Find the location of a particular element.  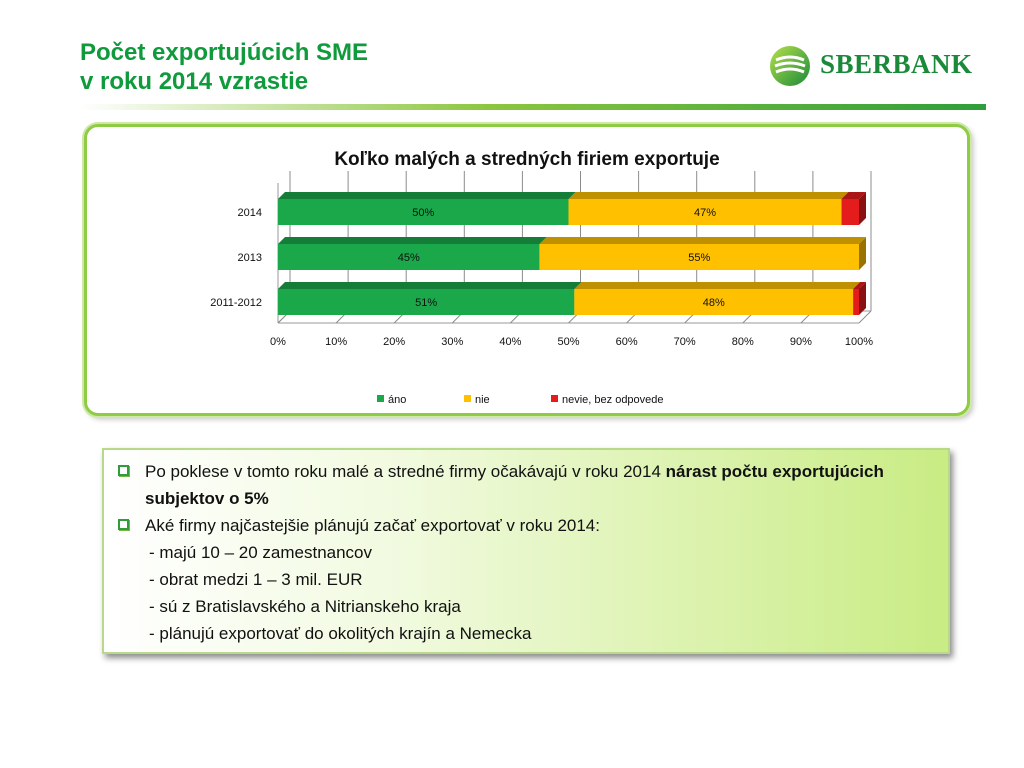

data-label: 45% is located at coordinates (409, 258).